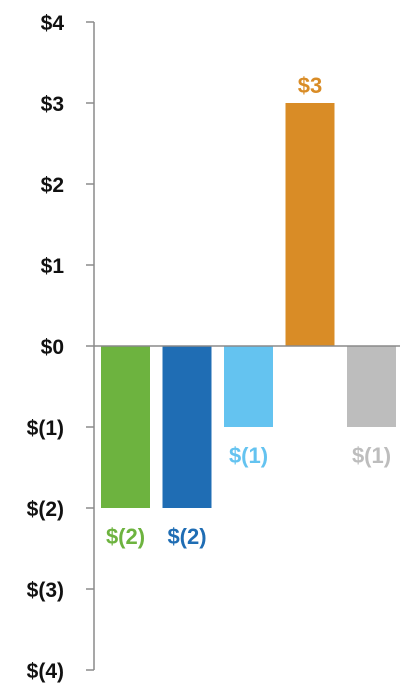 The height and width of the screenshot is (690, 420). I want to click on bar-4-data-label: $3, so click(310, 85).